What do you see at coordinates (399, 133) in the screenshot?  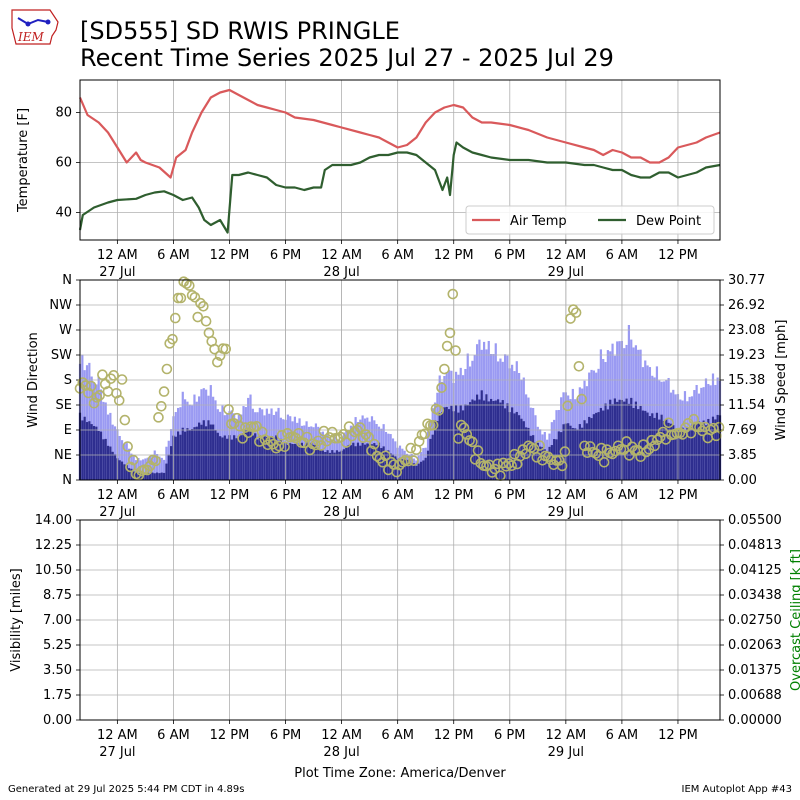 I see `series-line-air-temp` at bounding box center [399, 133].